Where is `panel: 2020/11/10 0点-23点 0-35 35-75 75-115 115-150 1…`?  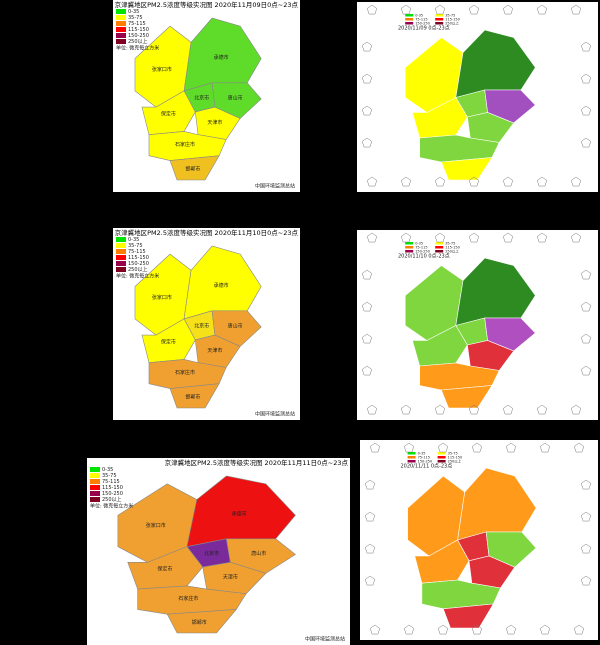 panel: 2020/11/10 0点-23点 0-35 35-75 75-115 115-150 1… is located at coordinates (477, 325).